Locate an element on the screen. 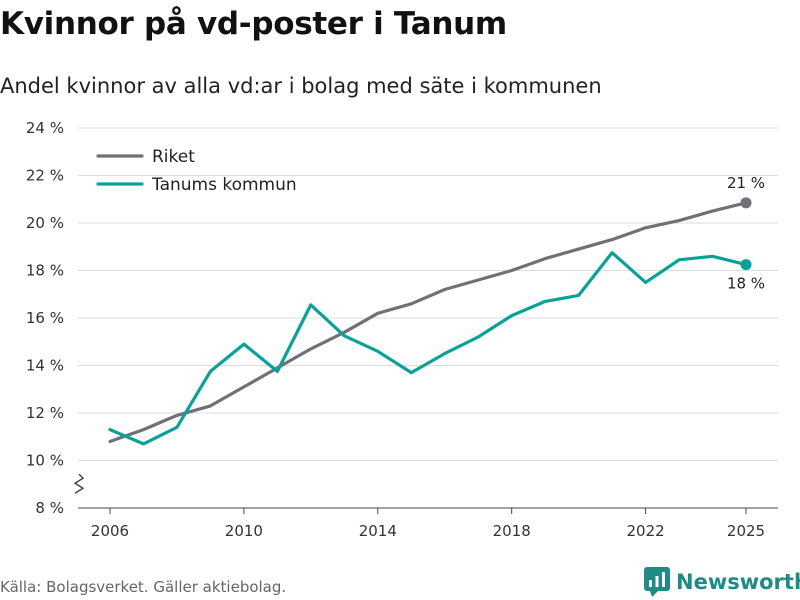 The width and height of the screenshot is (800, 600). source-note: Källa: Bolagsverket. Gäller aktiebolag. is located at coordinates (143, 587).